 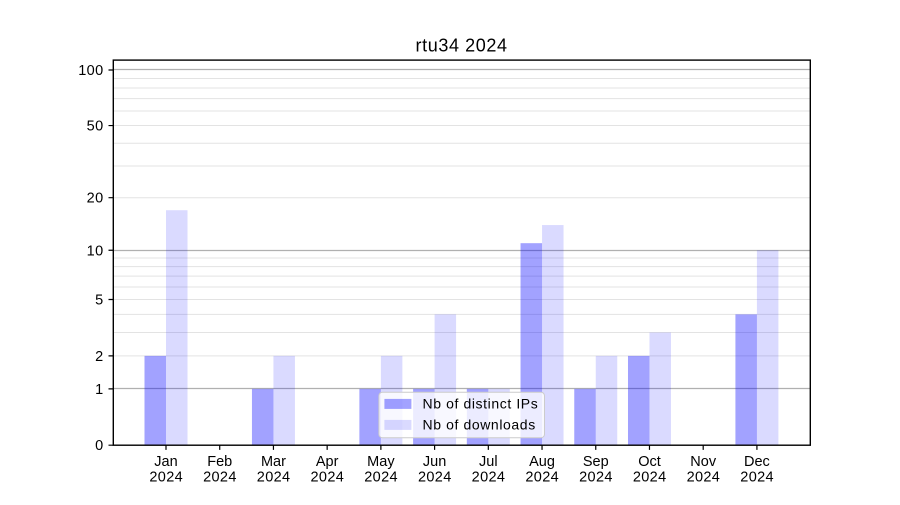 What do you see at coordinates (434, 462) in the screenshot?
I see `svg-text: Jun` at bounding box center [434, 462].